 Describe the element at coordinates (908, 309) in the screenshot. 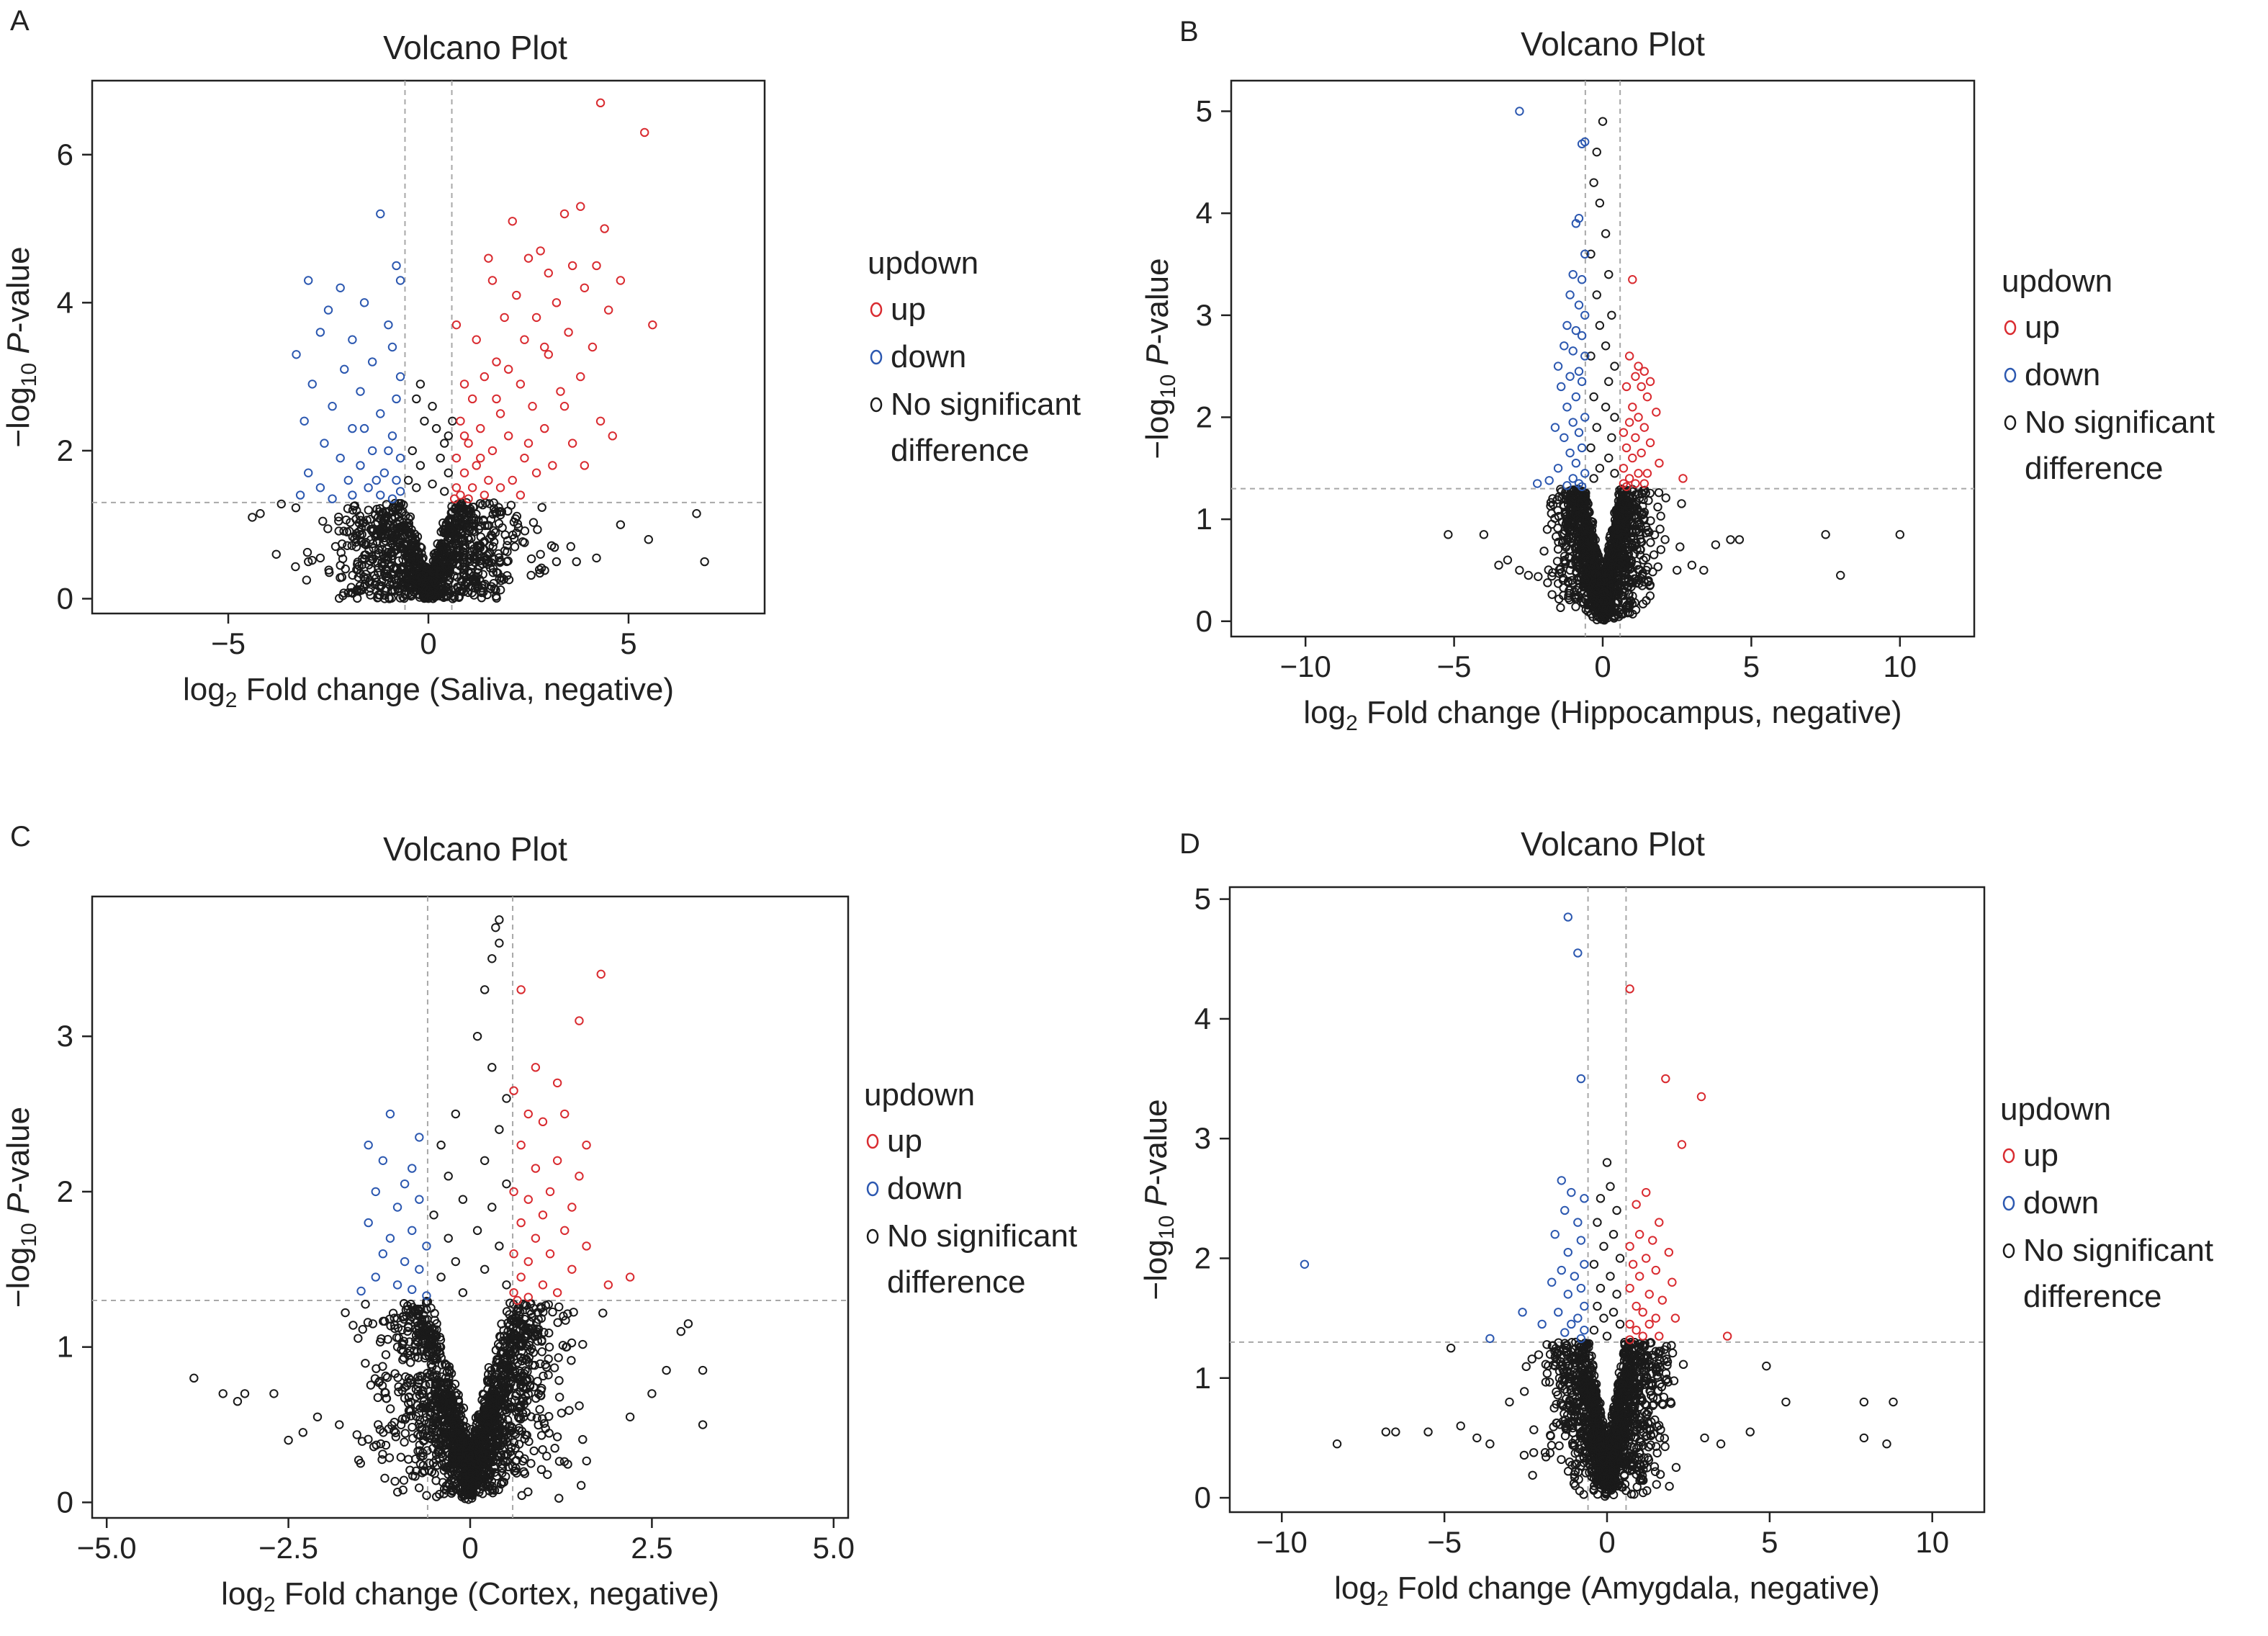

I see `legend-label-up: up` at that location.